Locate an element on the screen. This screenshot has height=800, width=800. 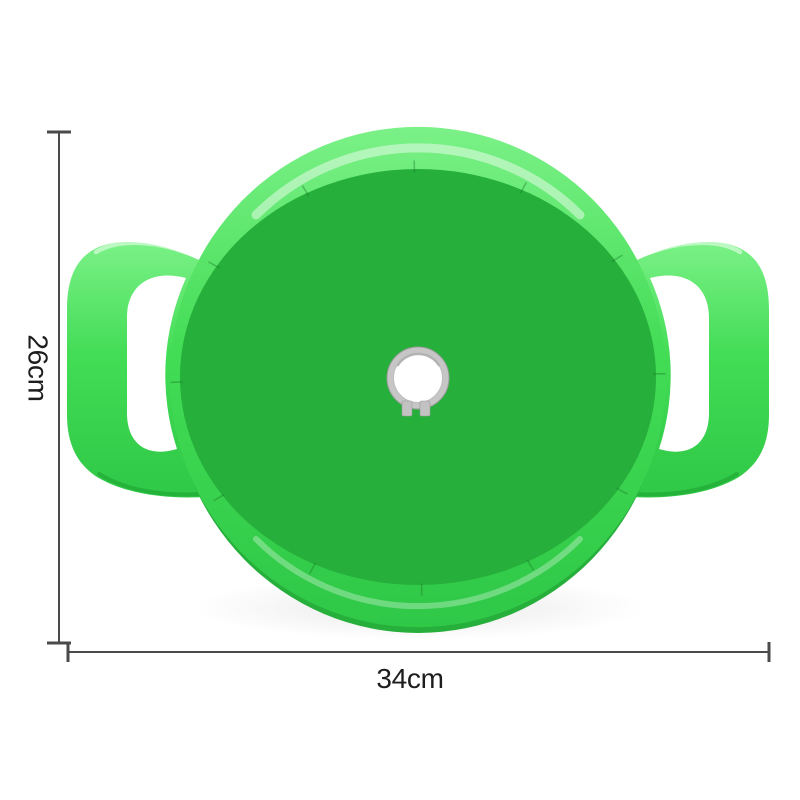
height-dimension-label: 26cm is located at coordinates (38, 367).